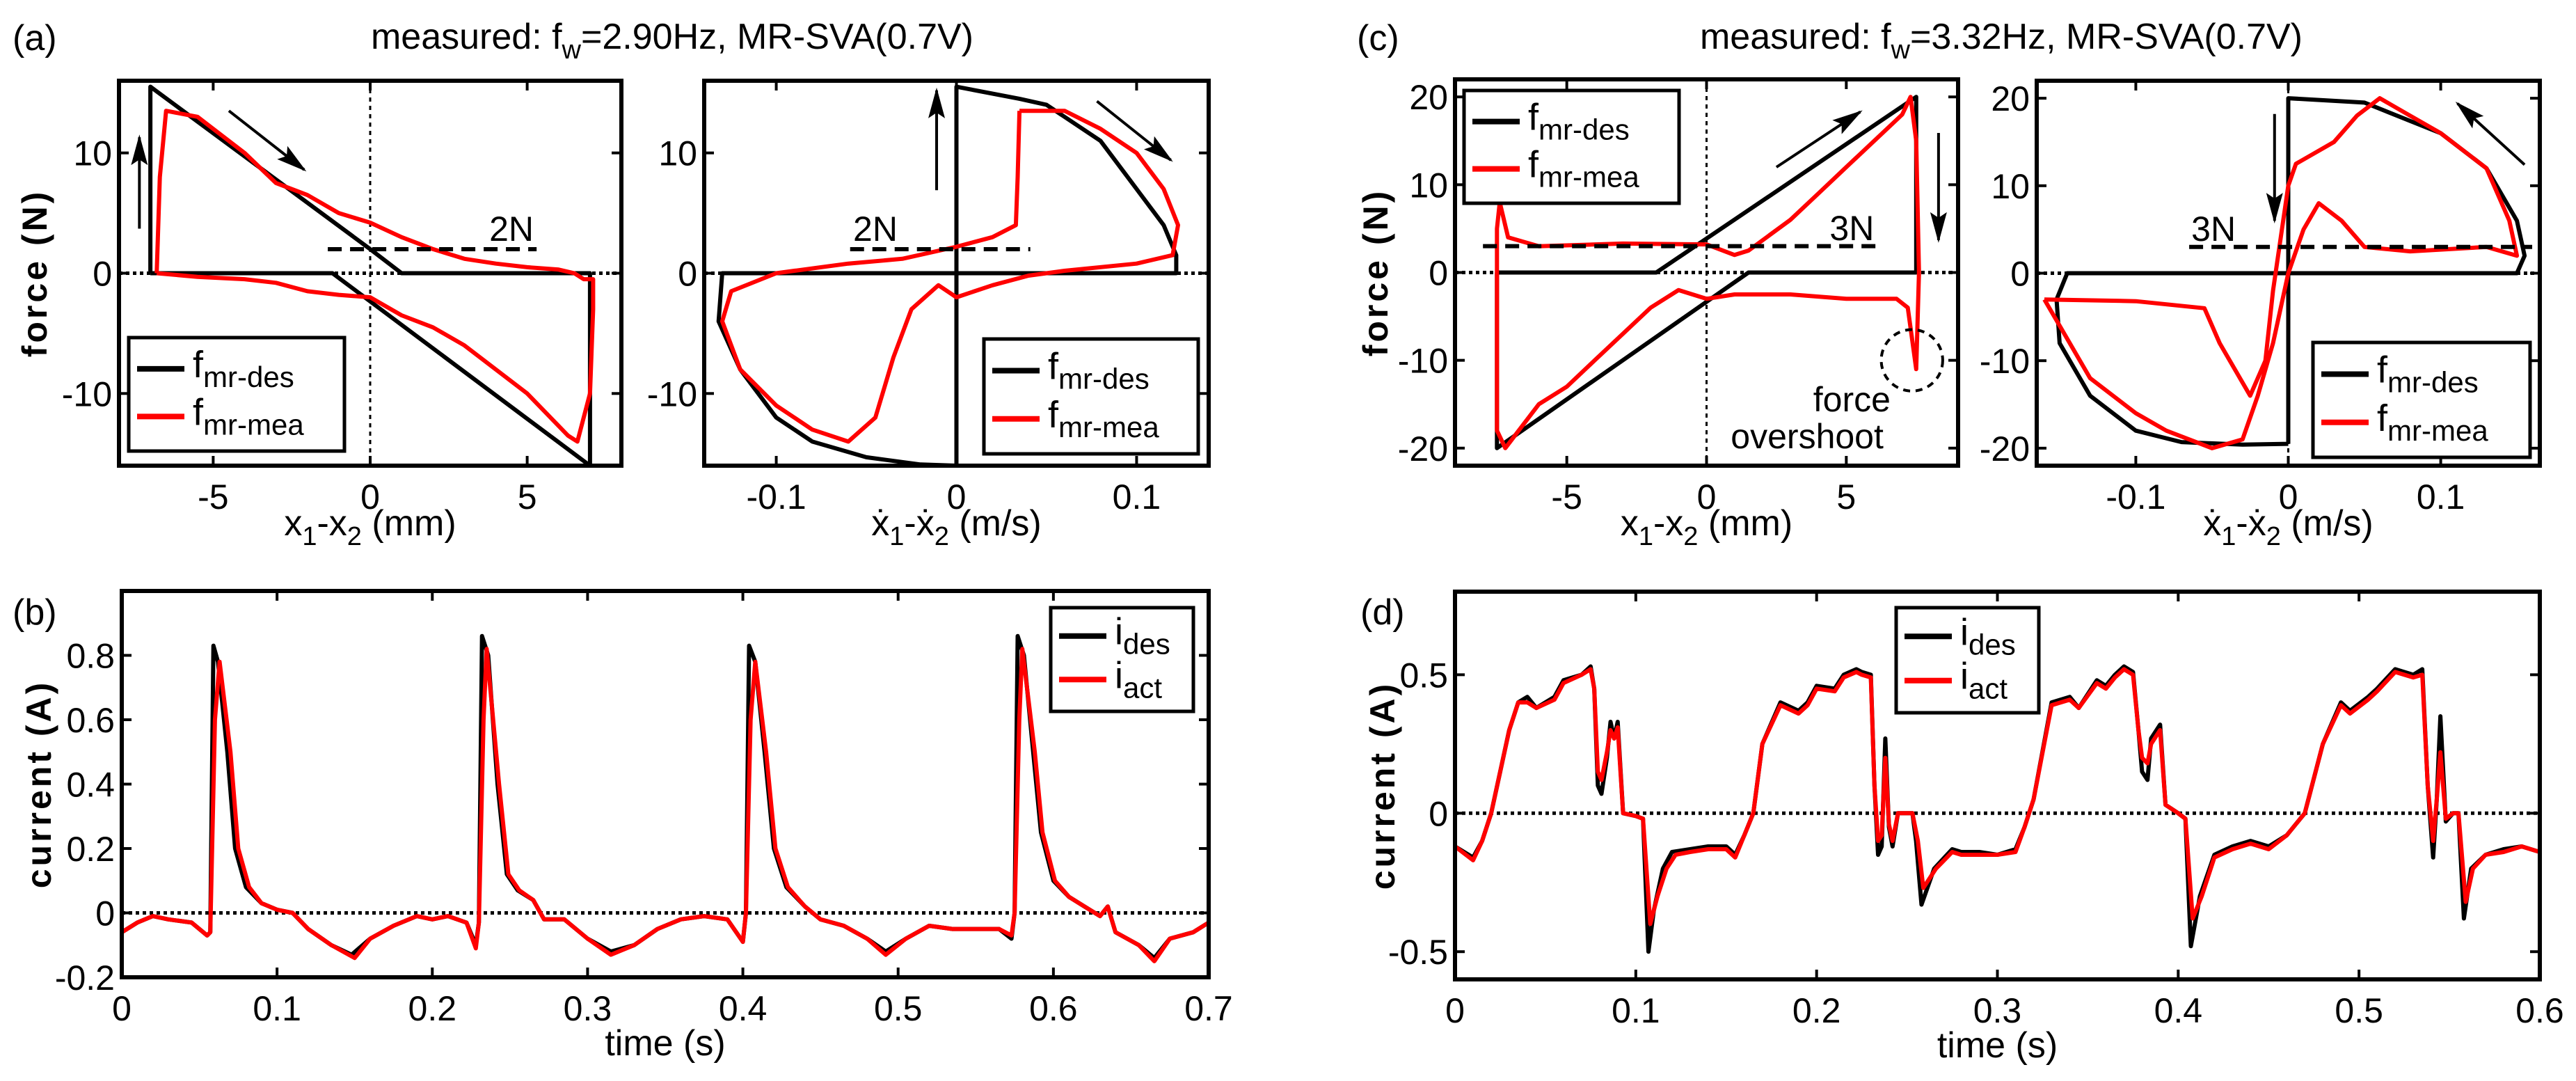  I want to click on panel-label-a: (a), so click(35, 38).